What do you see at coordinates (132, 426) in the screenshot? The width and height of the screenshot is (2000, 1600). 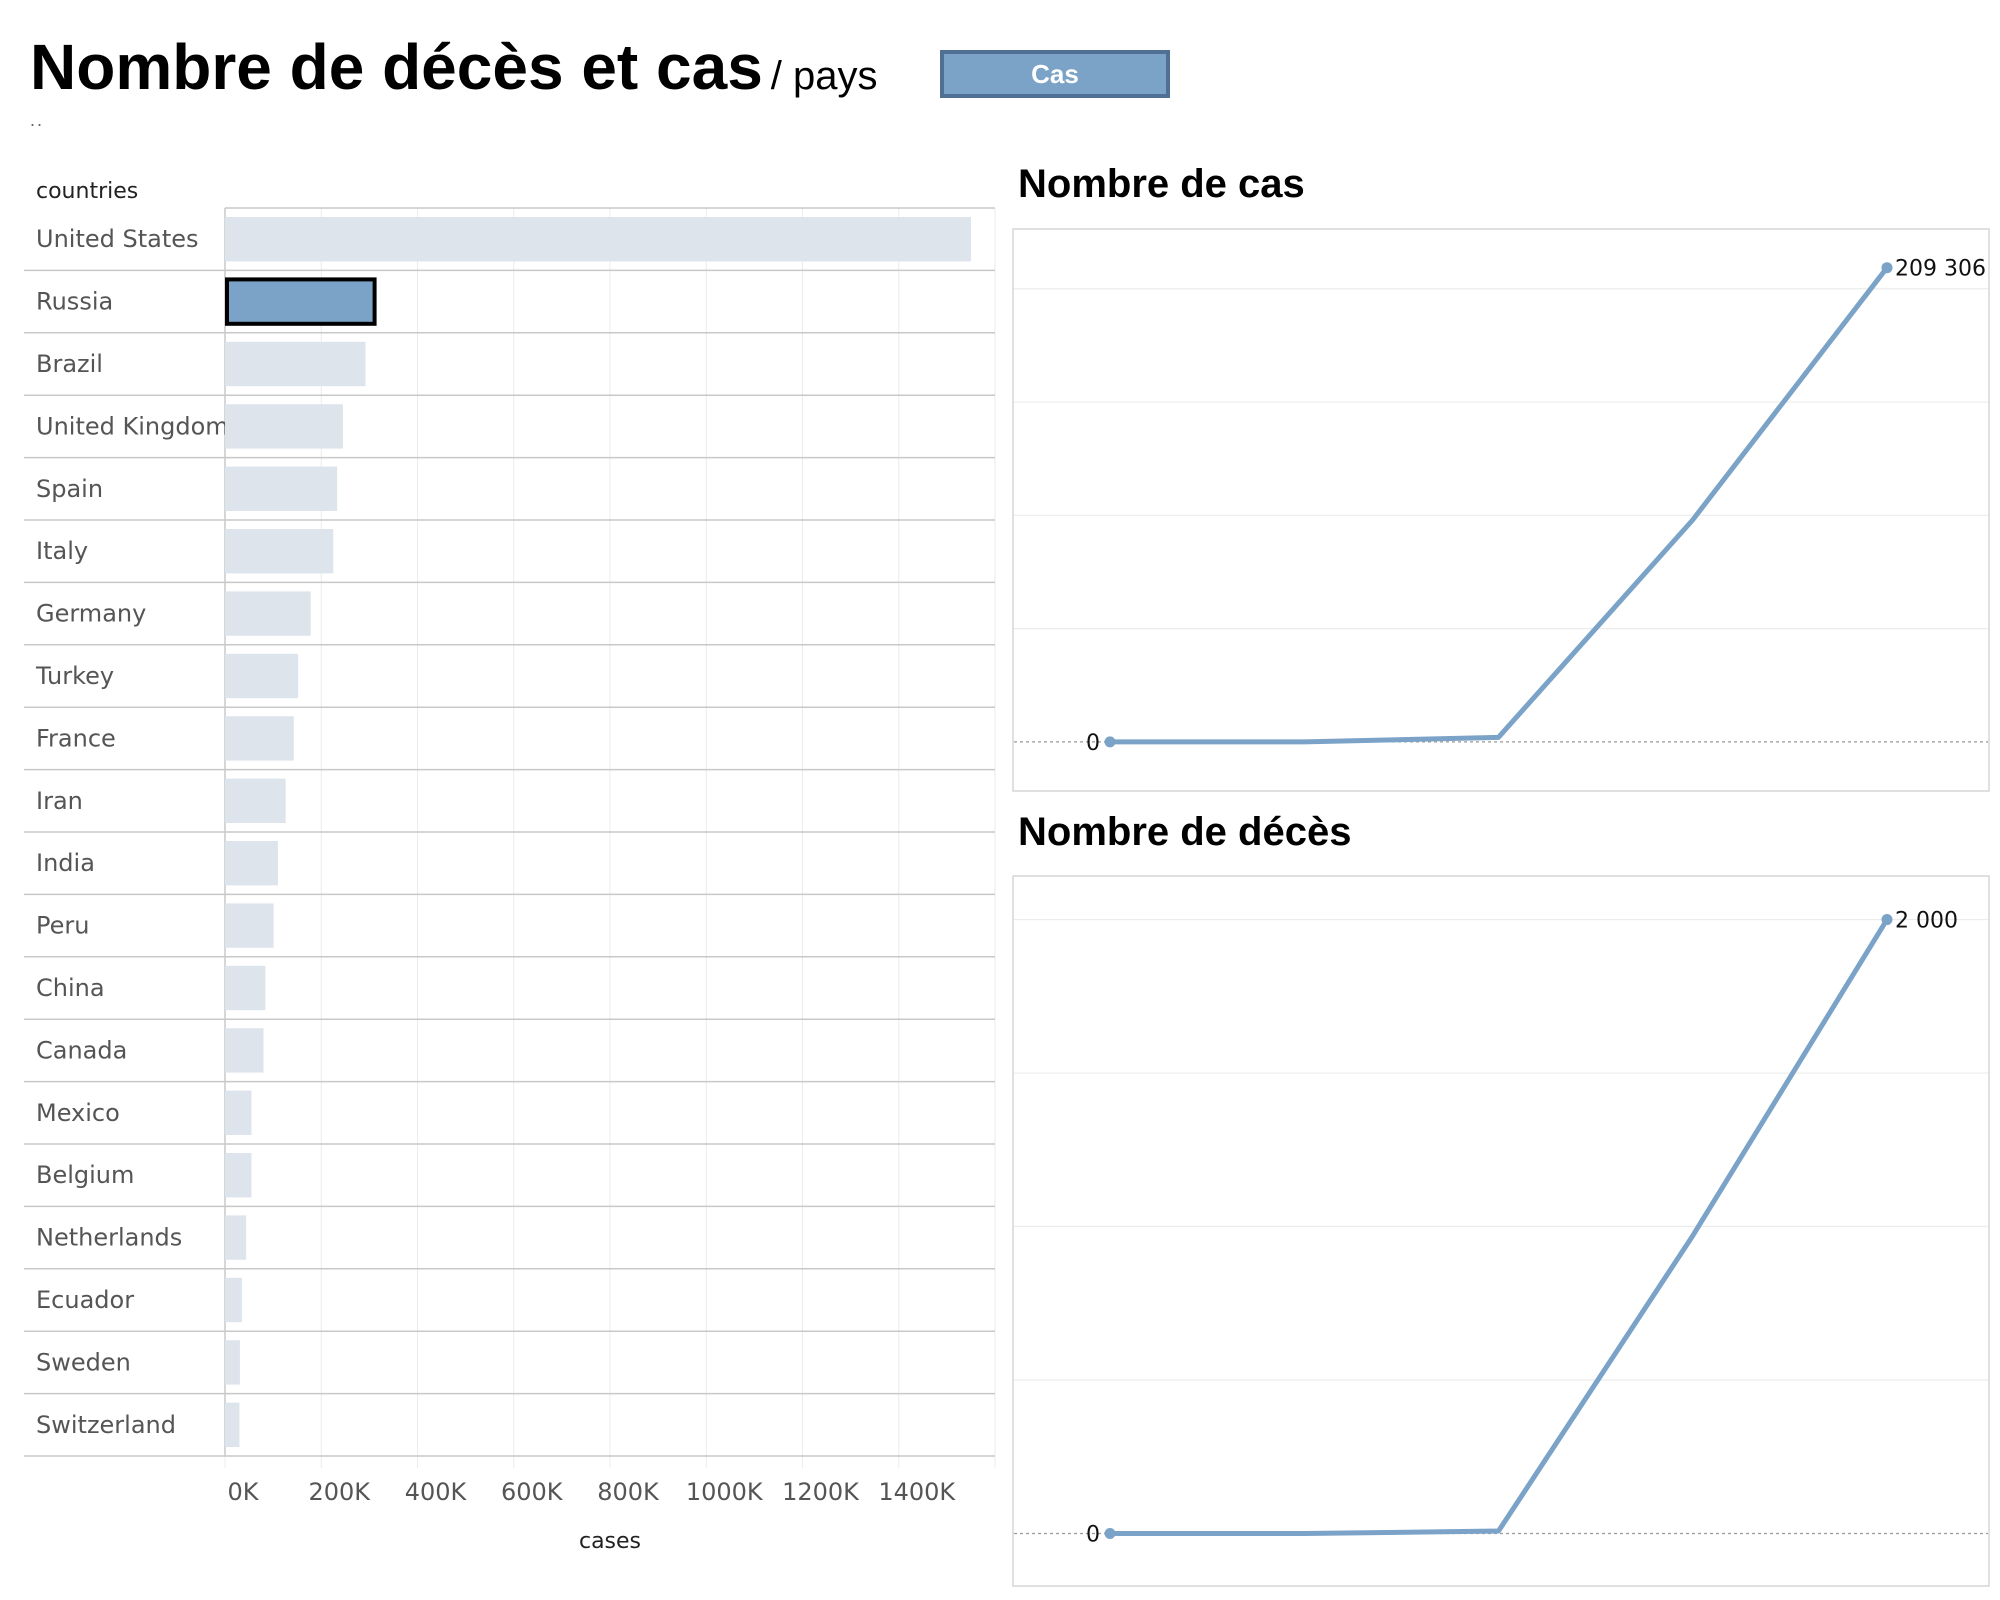 I see `country-label: United Kingdom` at bounding box center [132, 426].